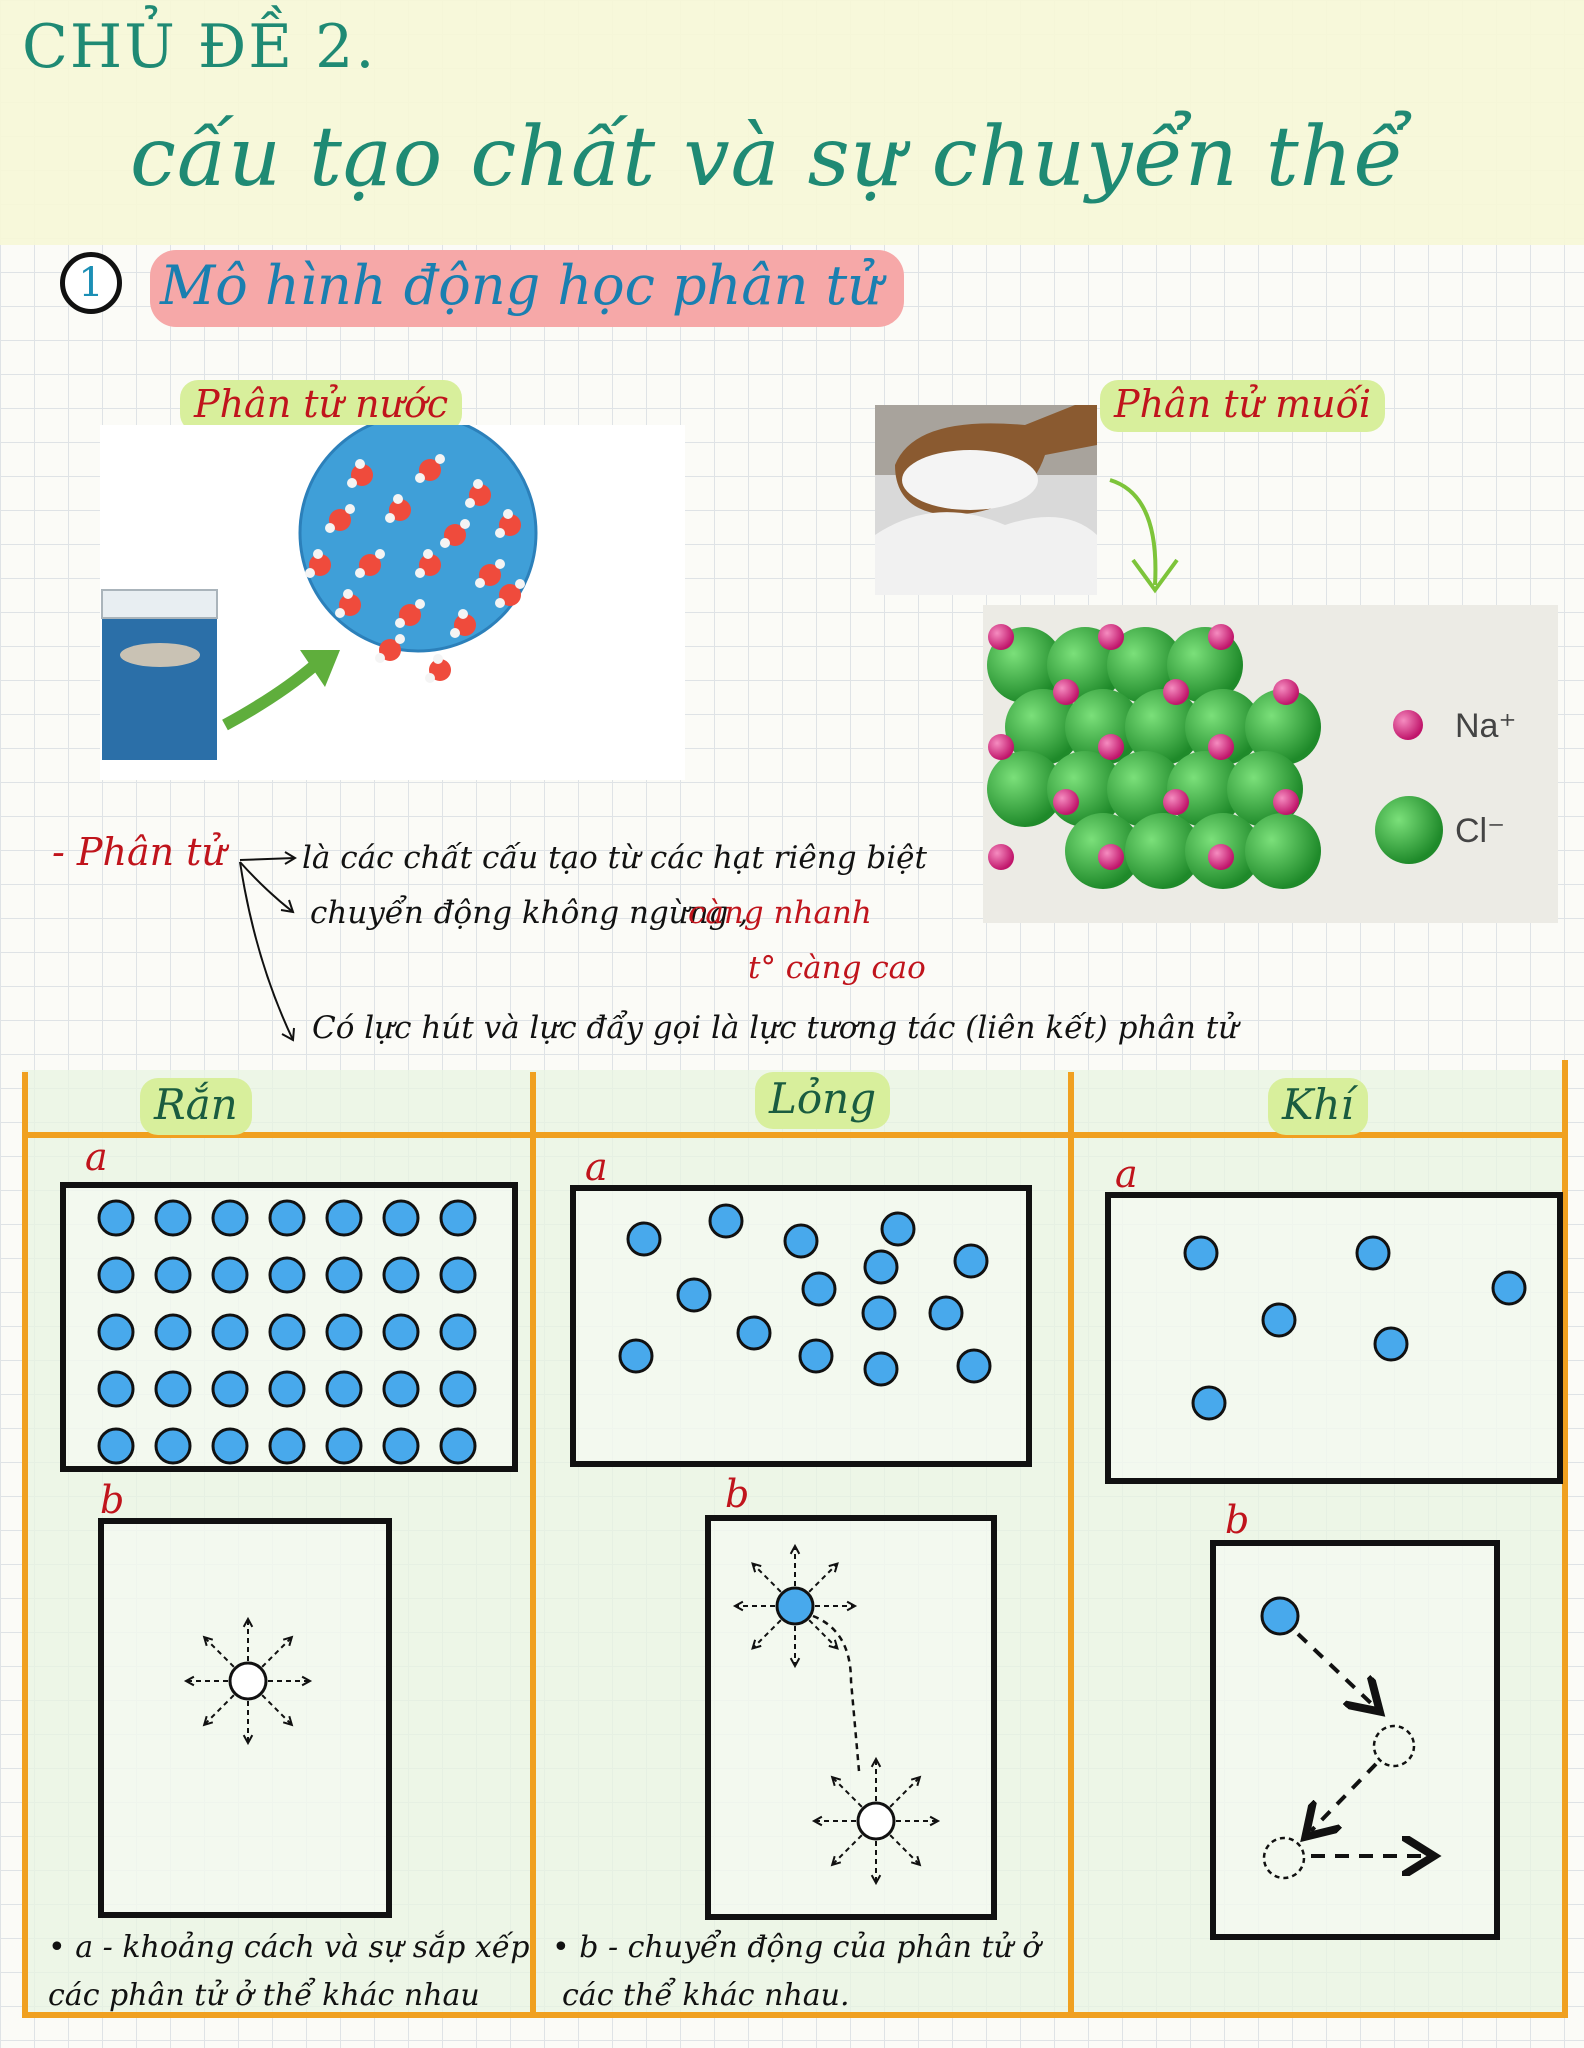 The image size is (1584, 2048). Describe the element at coordinates (25, 1545) in the screenshot. I see `divider-left` at that location.